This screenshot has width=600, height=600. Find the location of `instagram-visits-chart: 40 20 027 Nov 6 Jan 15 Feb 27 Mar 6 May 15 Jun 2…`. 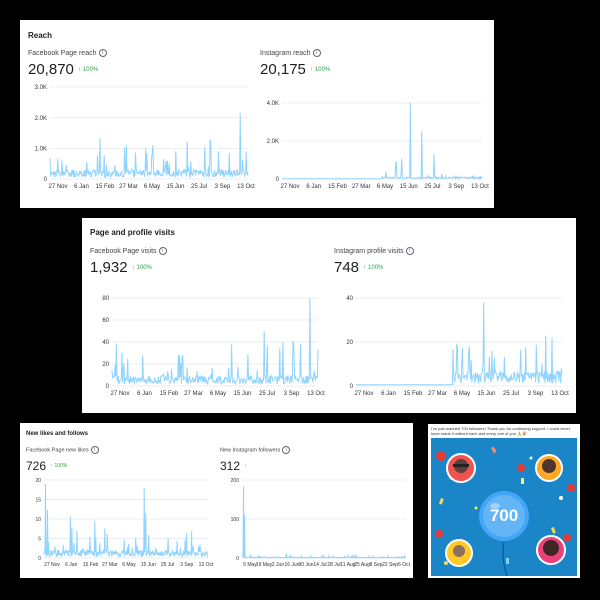

instagram-visits-chart: 40 20 027 Nov 6 Jan 15 Feb 27 Mar 6 May 15 Jun 2… is located at coordinates (457, 346).